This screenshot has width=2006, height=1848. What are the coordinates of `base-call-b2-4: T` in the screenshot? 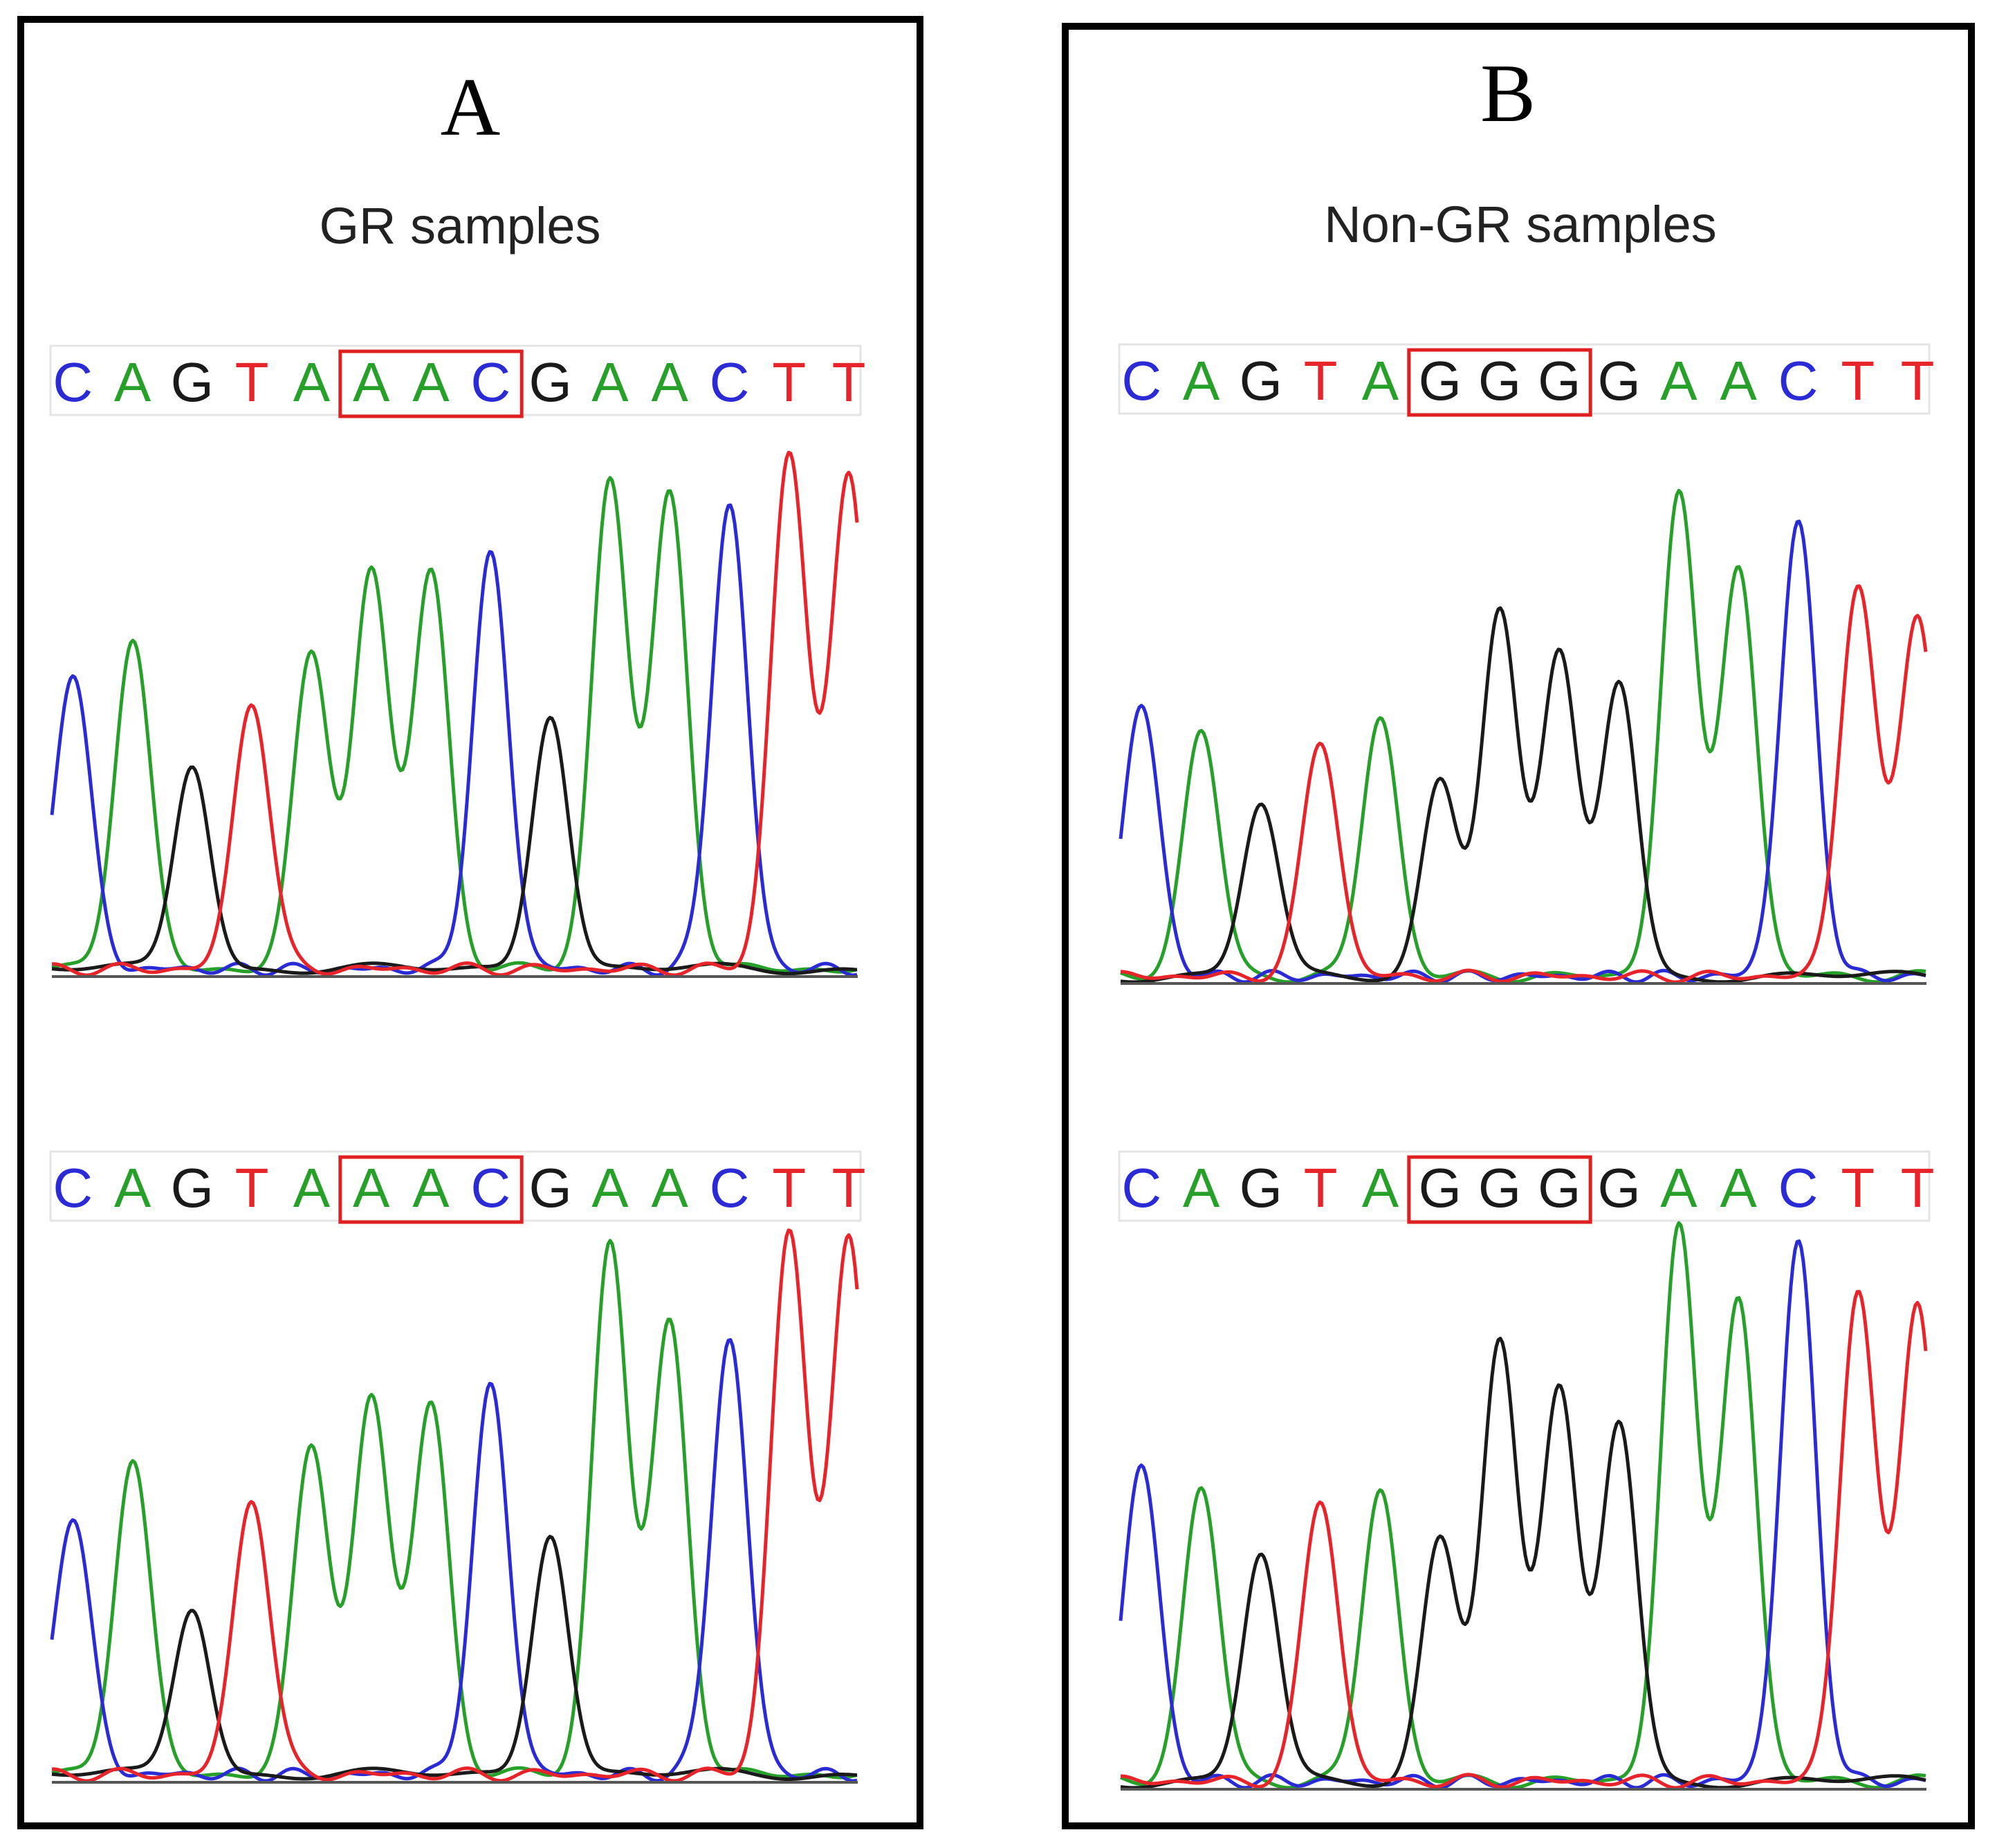 It's located at (1321, 1188).